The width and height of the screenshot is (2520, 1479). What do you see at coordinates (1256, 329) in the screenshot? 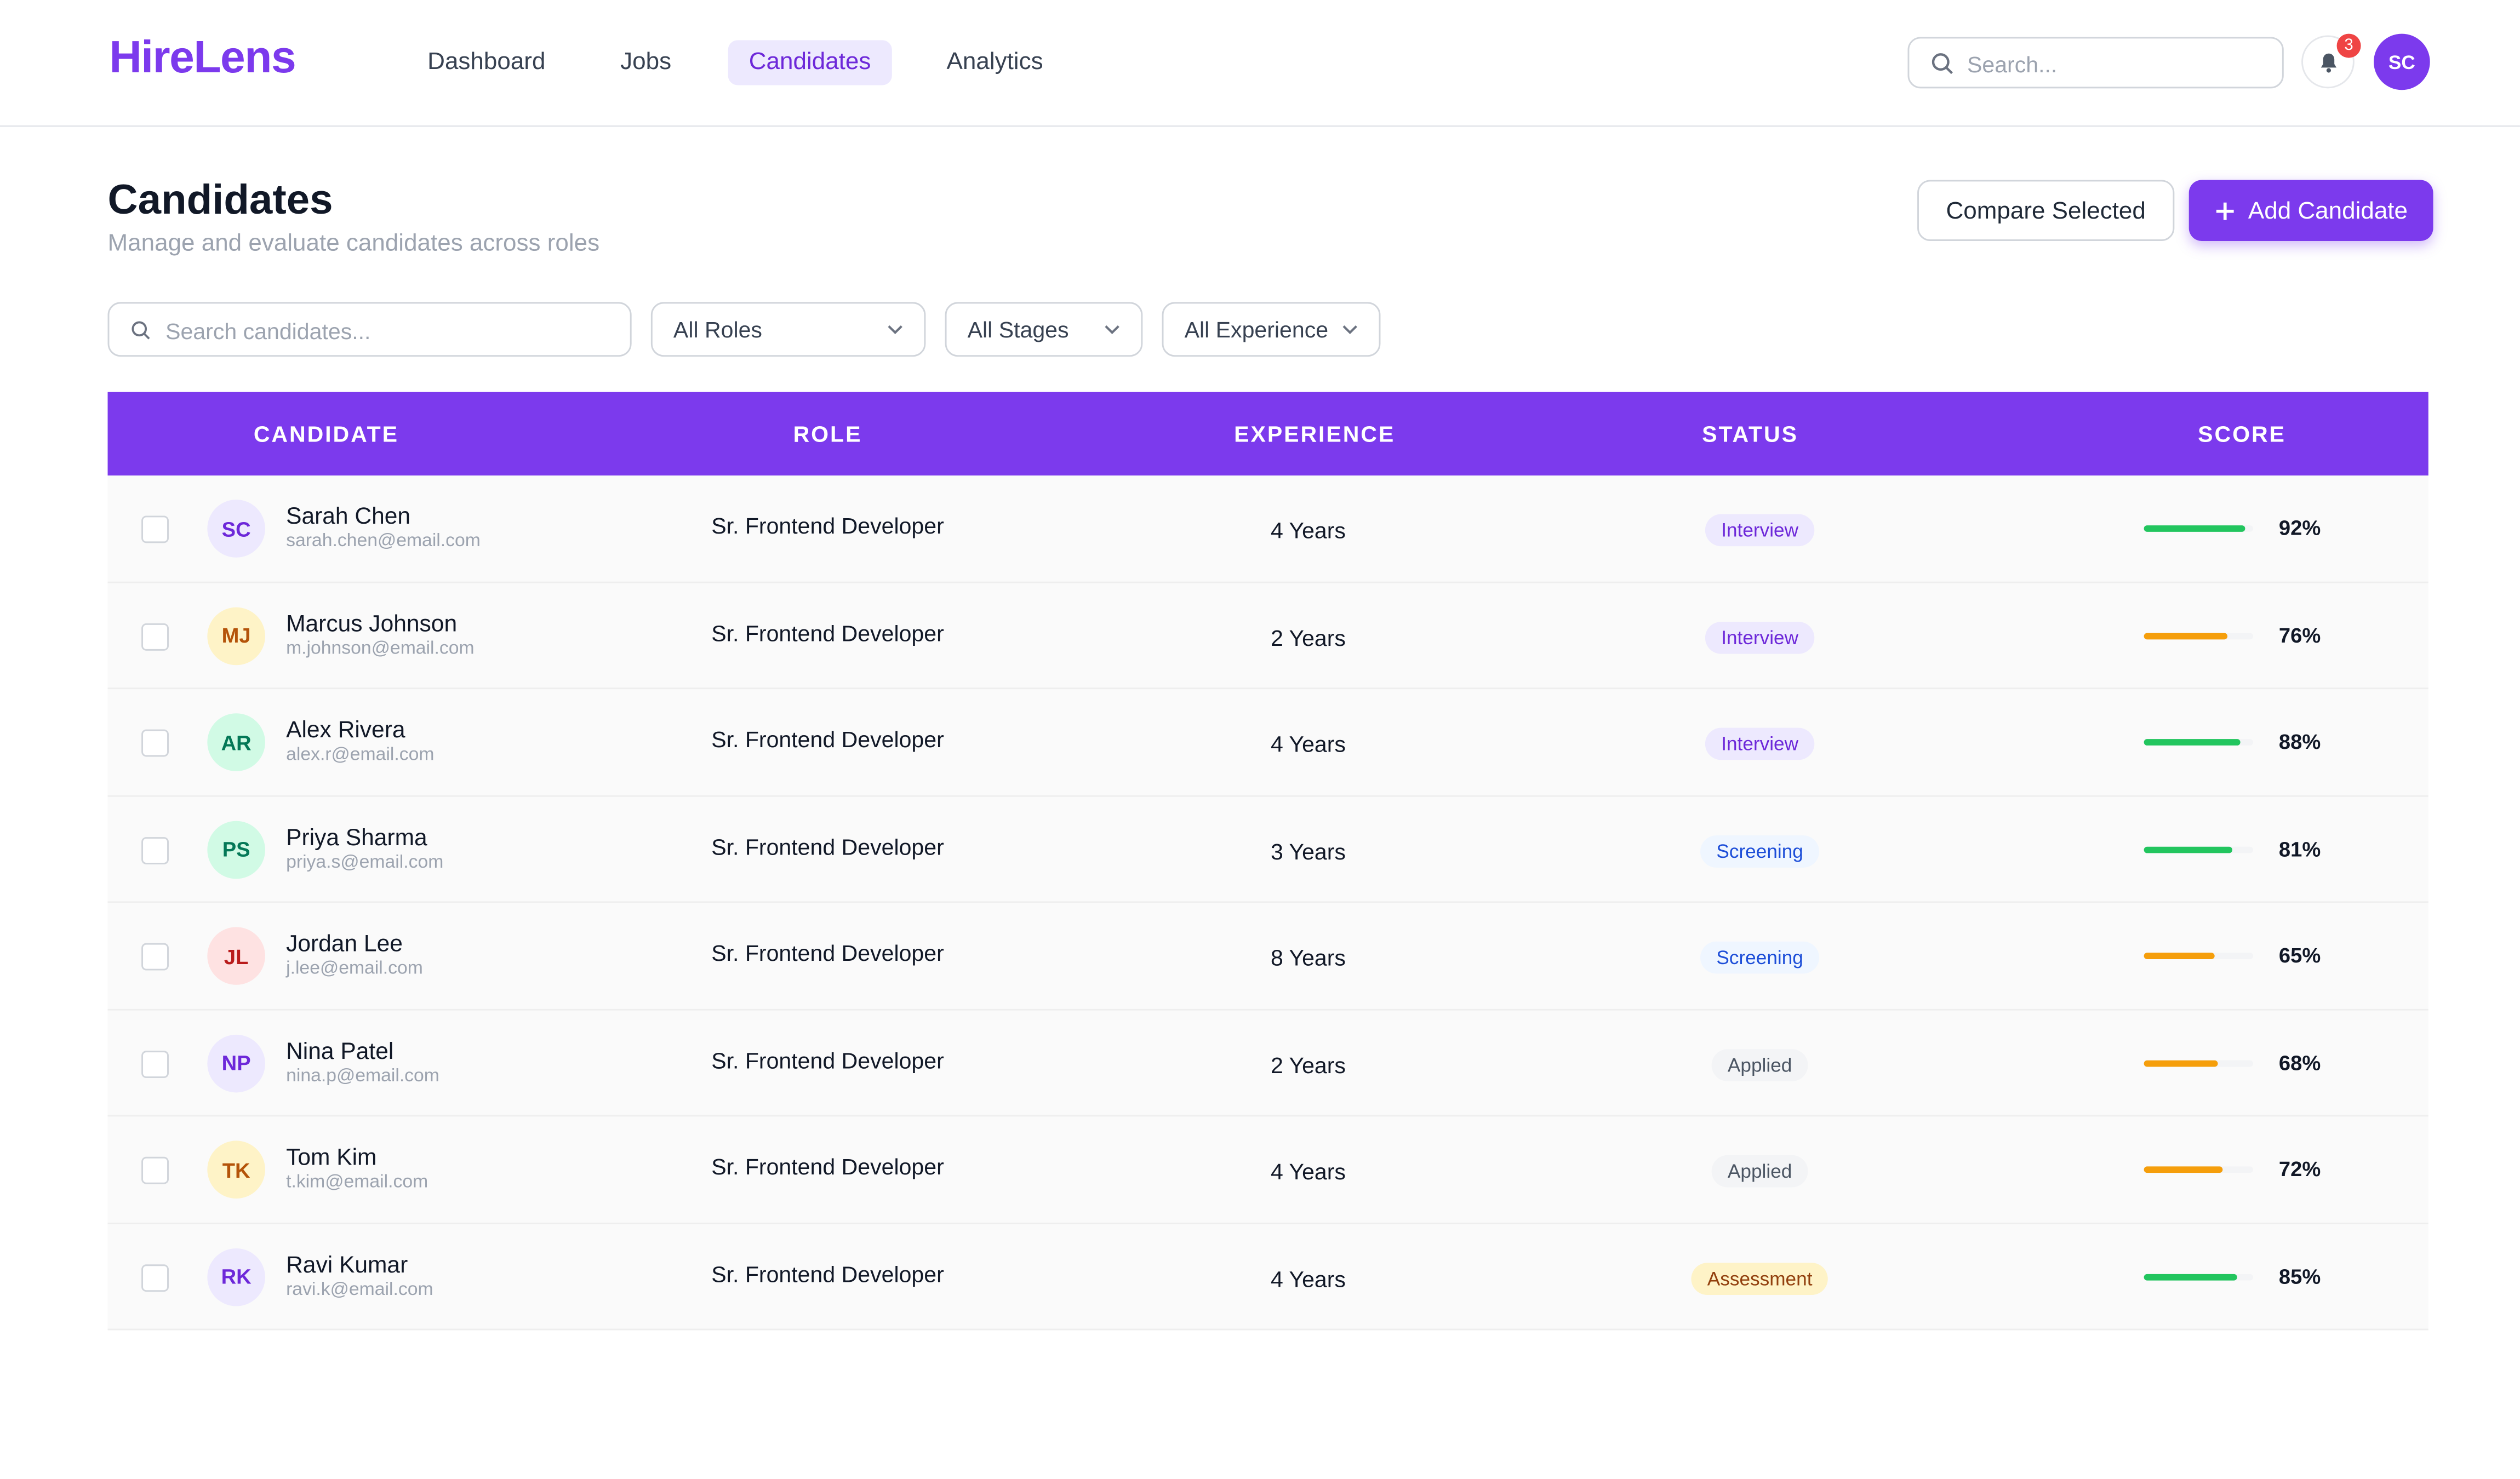
I see `select-label: All Experience` at bounding box center [1256, 329].